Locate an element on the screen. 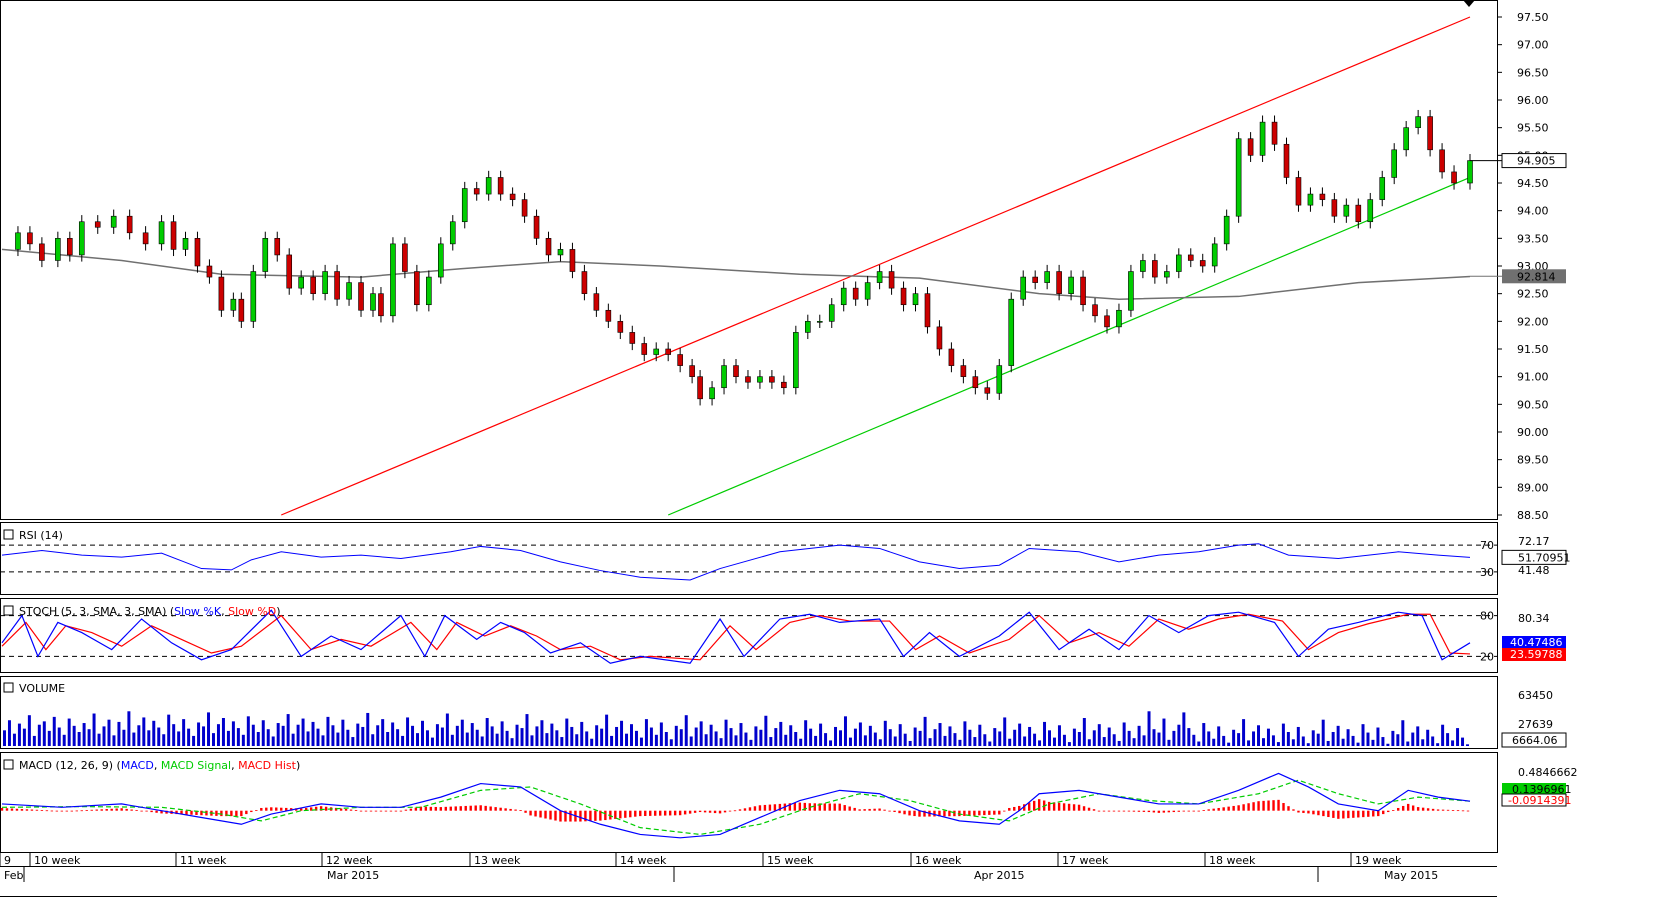 The width and height of the screenshot is (1655, 897). week-label: 9 is located at coordinates (7, 860).